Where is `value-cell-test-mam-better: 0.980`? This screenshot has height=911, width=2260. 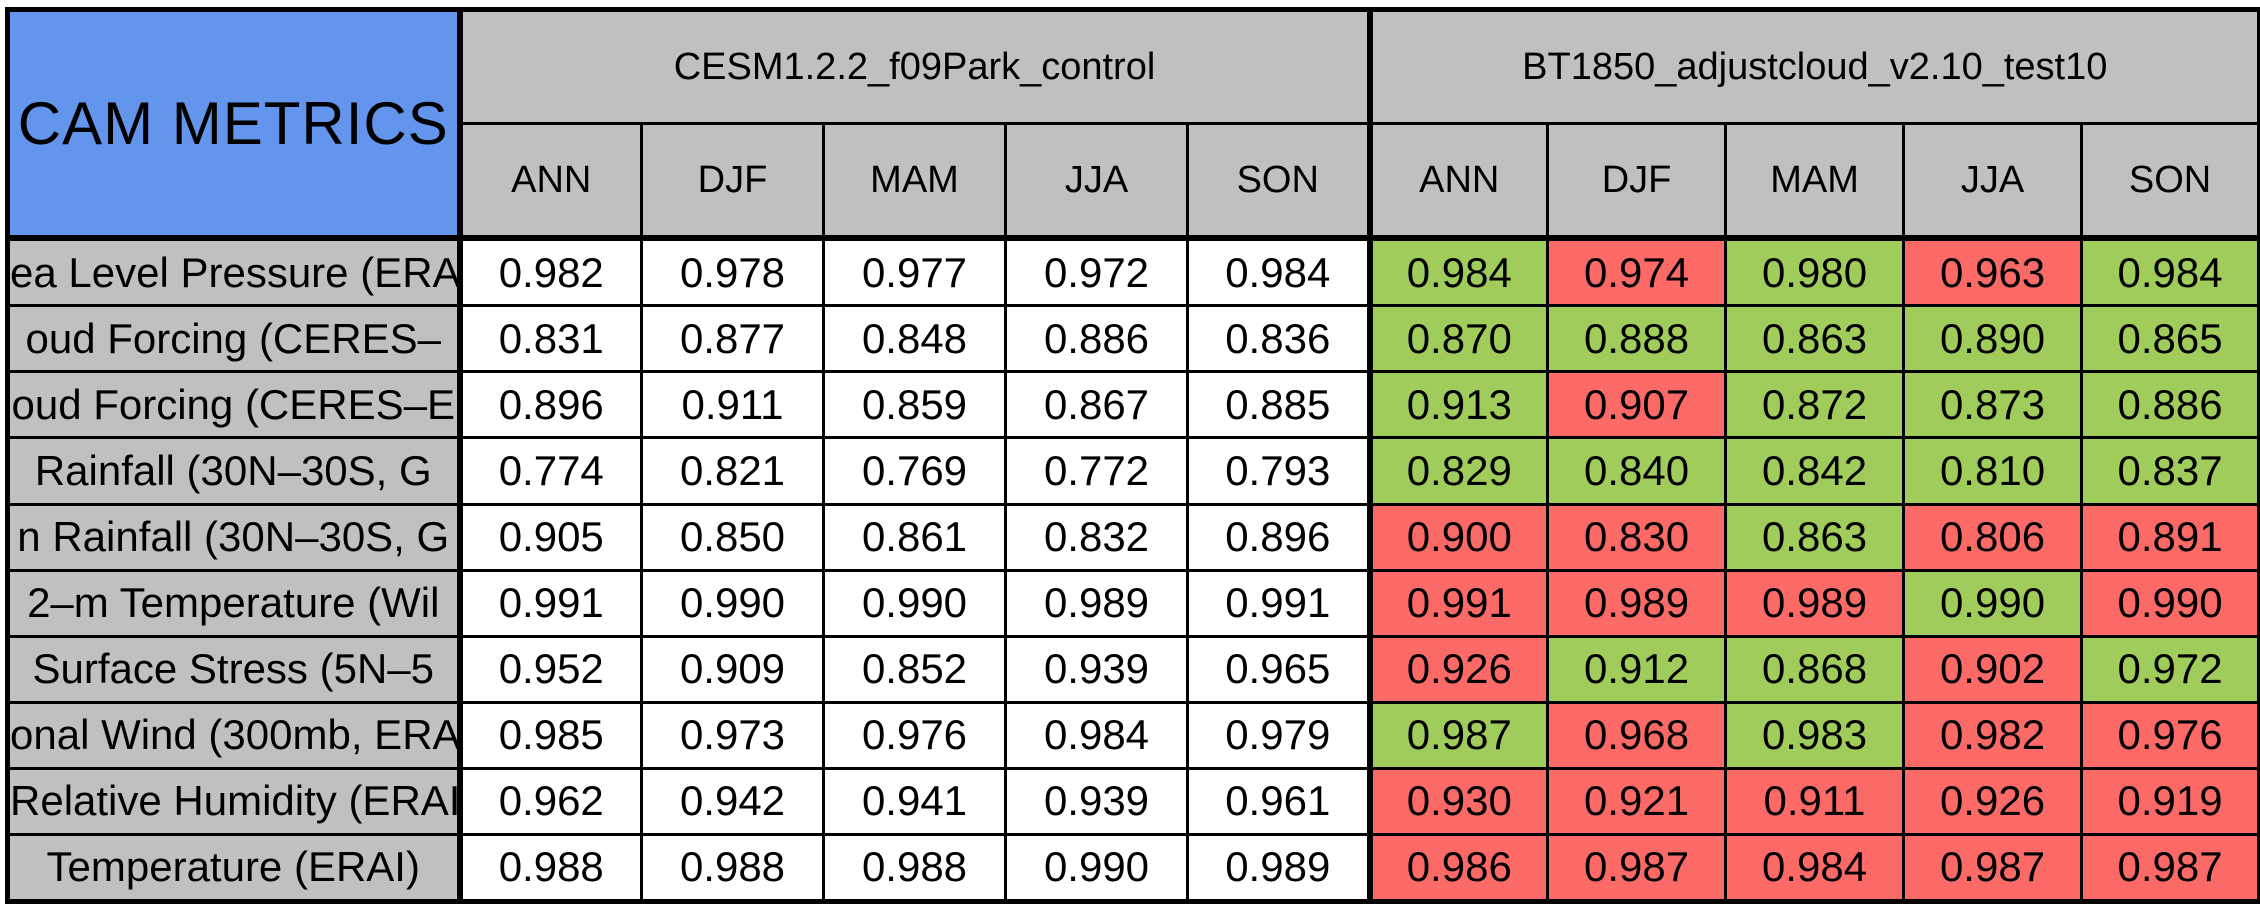
value-cell-test-mam-better: 0.980 is located at coordinates (1815, 272).